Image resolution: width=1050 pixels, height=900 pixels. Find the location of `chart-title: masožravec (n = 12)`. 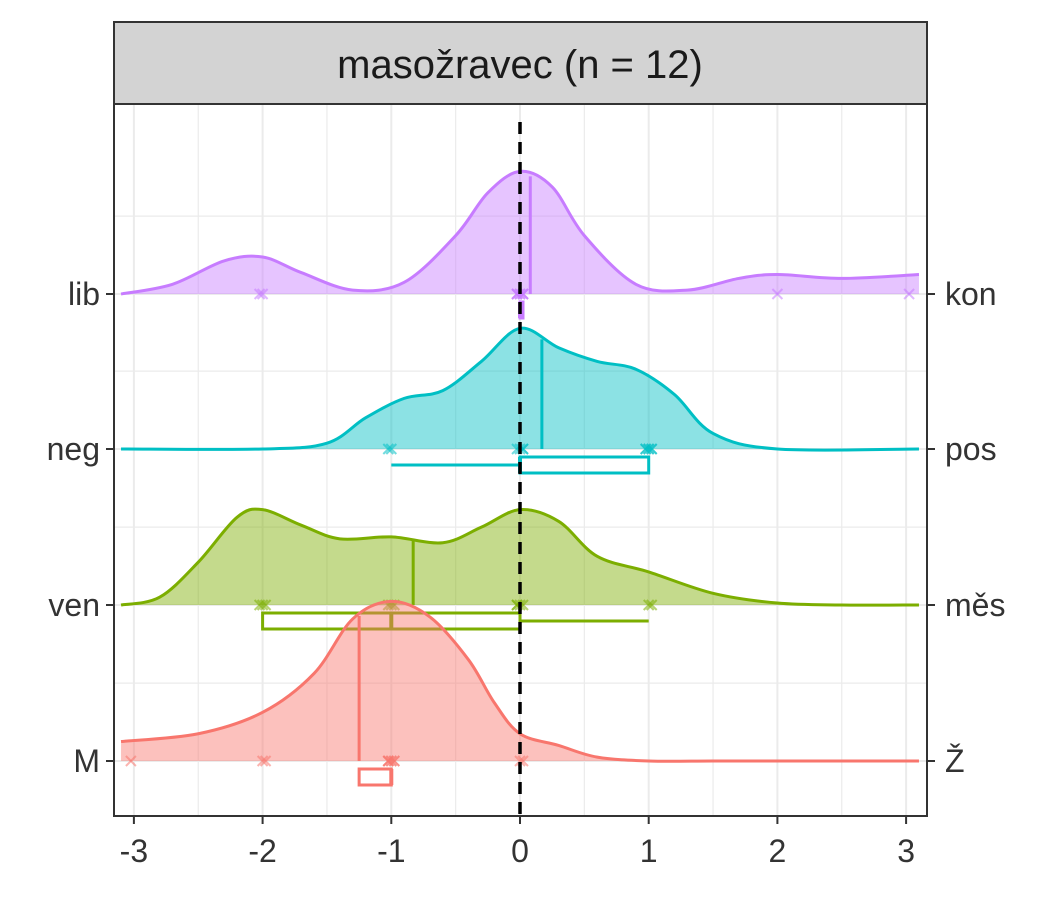

chart-title: masožravec (n = 12) is located at coordinates (520, 65).